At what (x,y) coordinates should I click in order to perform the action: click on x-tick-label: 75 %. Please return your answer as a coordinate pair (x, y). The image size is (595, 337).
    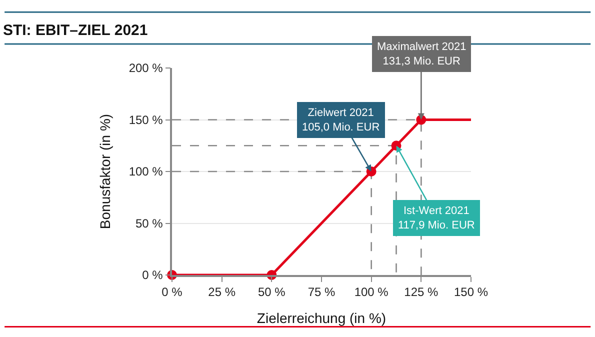
    Looking at the image, I should click on (322, 292).